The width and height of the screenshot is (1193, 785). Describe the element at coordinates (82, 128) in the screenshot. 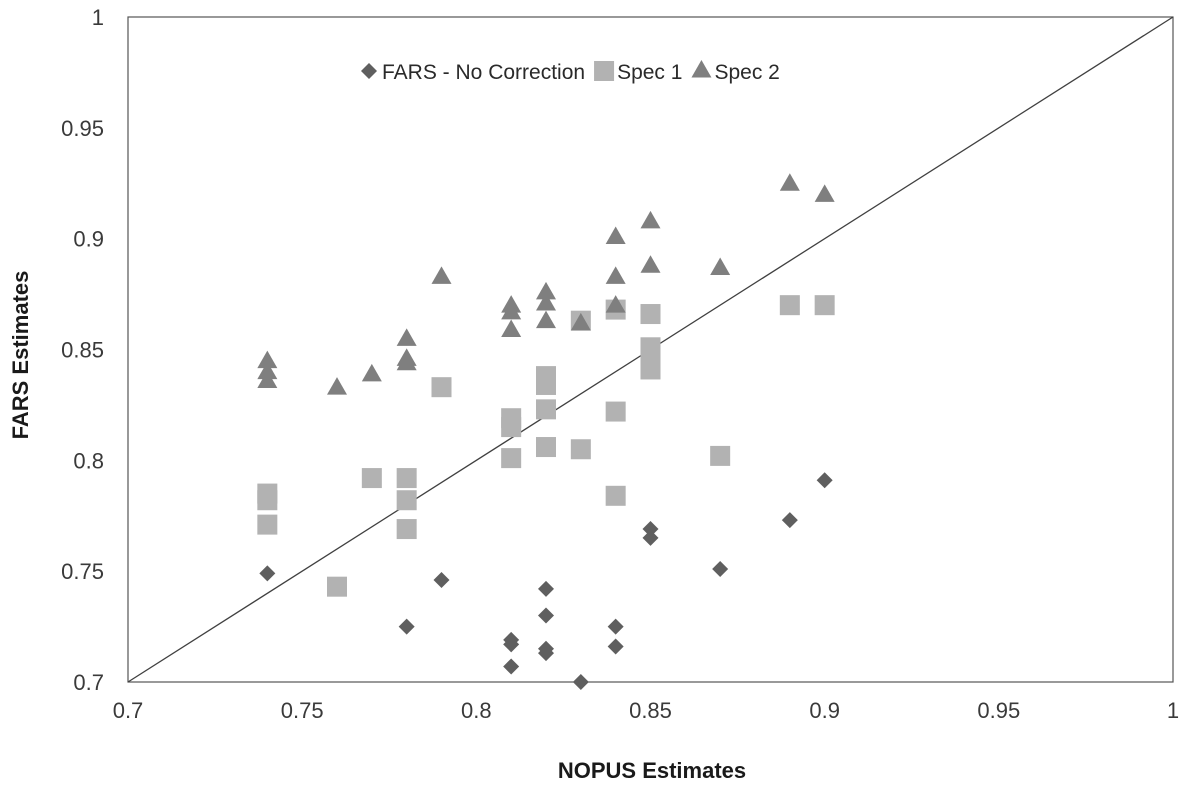

I see `y-tick-label: 0.95` at that location.